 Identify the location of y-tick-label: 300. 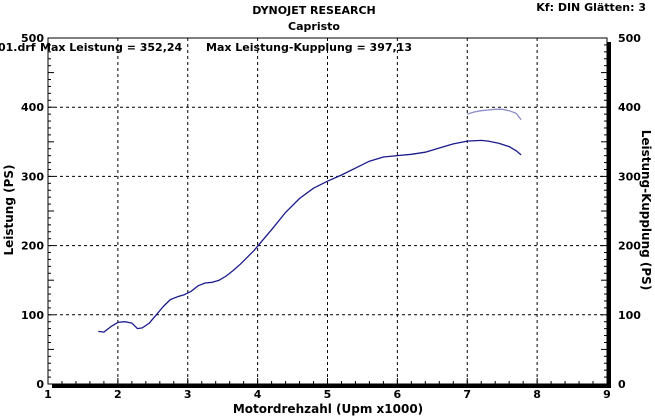
(32, 176).